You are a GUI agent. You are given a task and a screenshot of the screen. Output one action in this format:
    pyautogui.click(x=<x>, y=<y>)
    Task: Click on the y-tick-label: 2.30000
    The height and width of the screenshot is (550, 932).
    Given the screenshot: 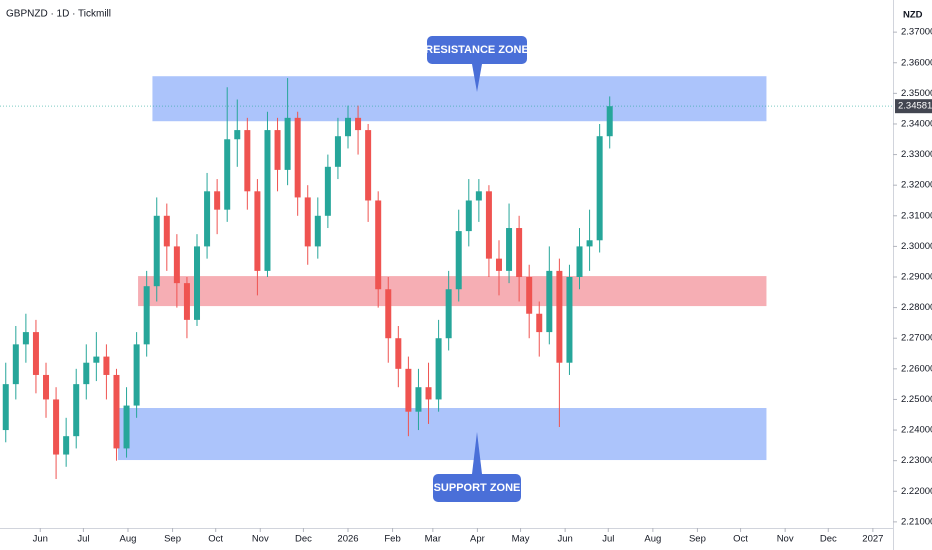 What is the action you would take?
    pyautogui.click(x=916, y=246)
    